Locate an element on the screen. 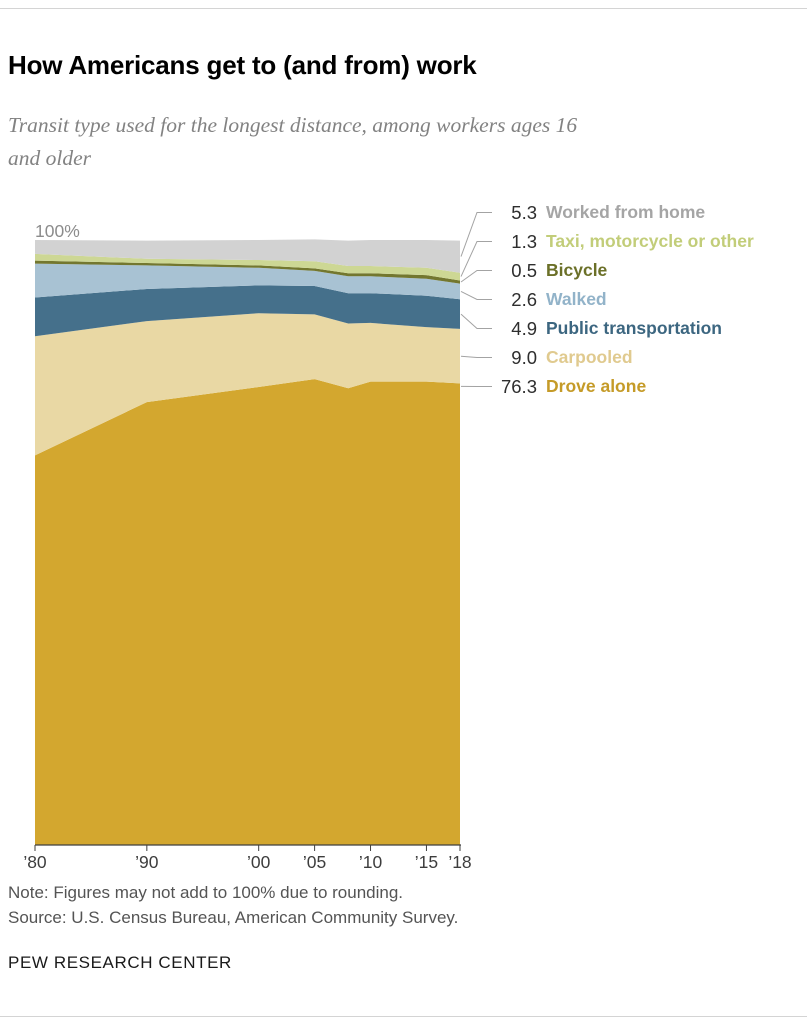 This screenshot has height=1024, width=807. legend-item: 1.3 Taxi, motorcycle or other is located at coordinates (647, 241).